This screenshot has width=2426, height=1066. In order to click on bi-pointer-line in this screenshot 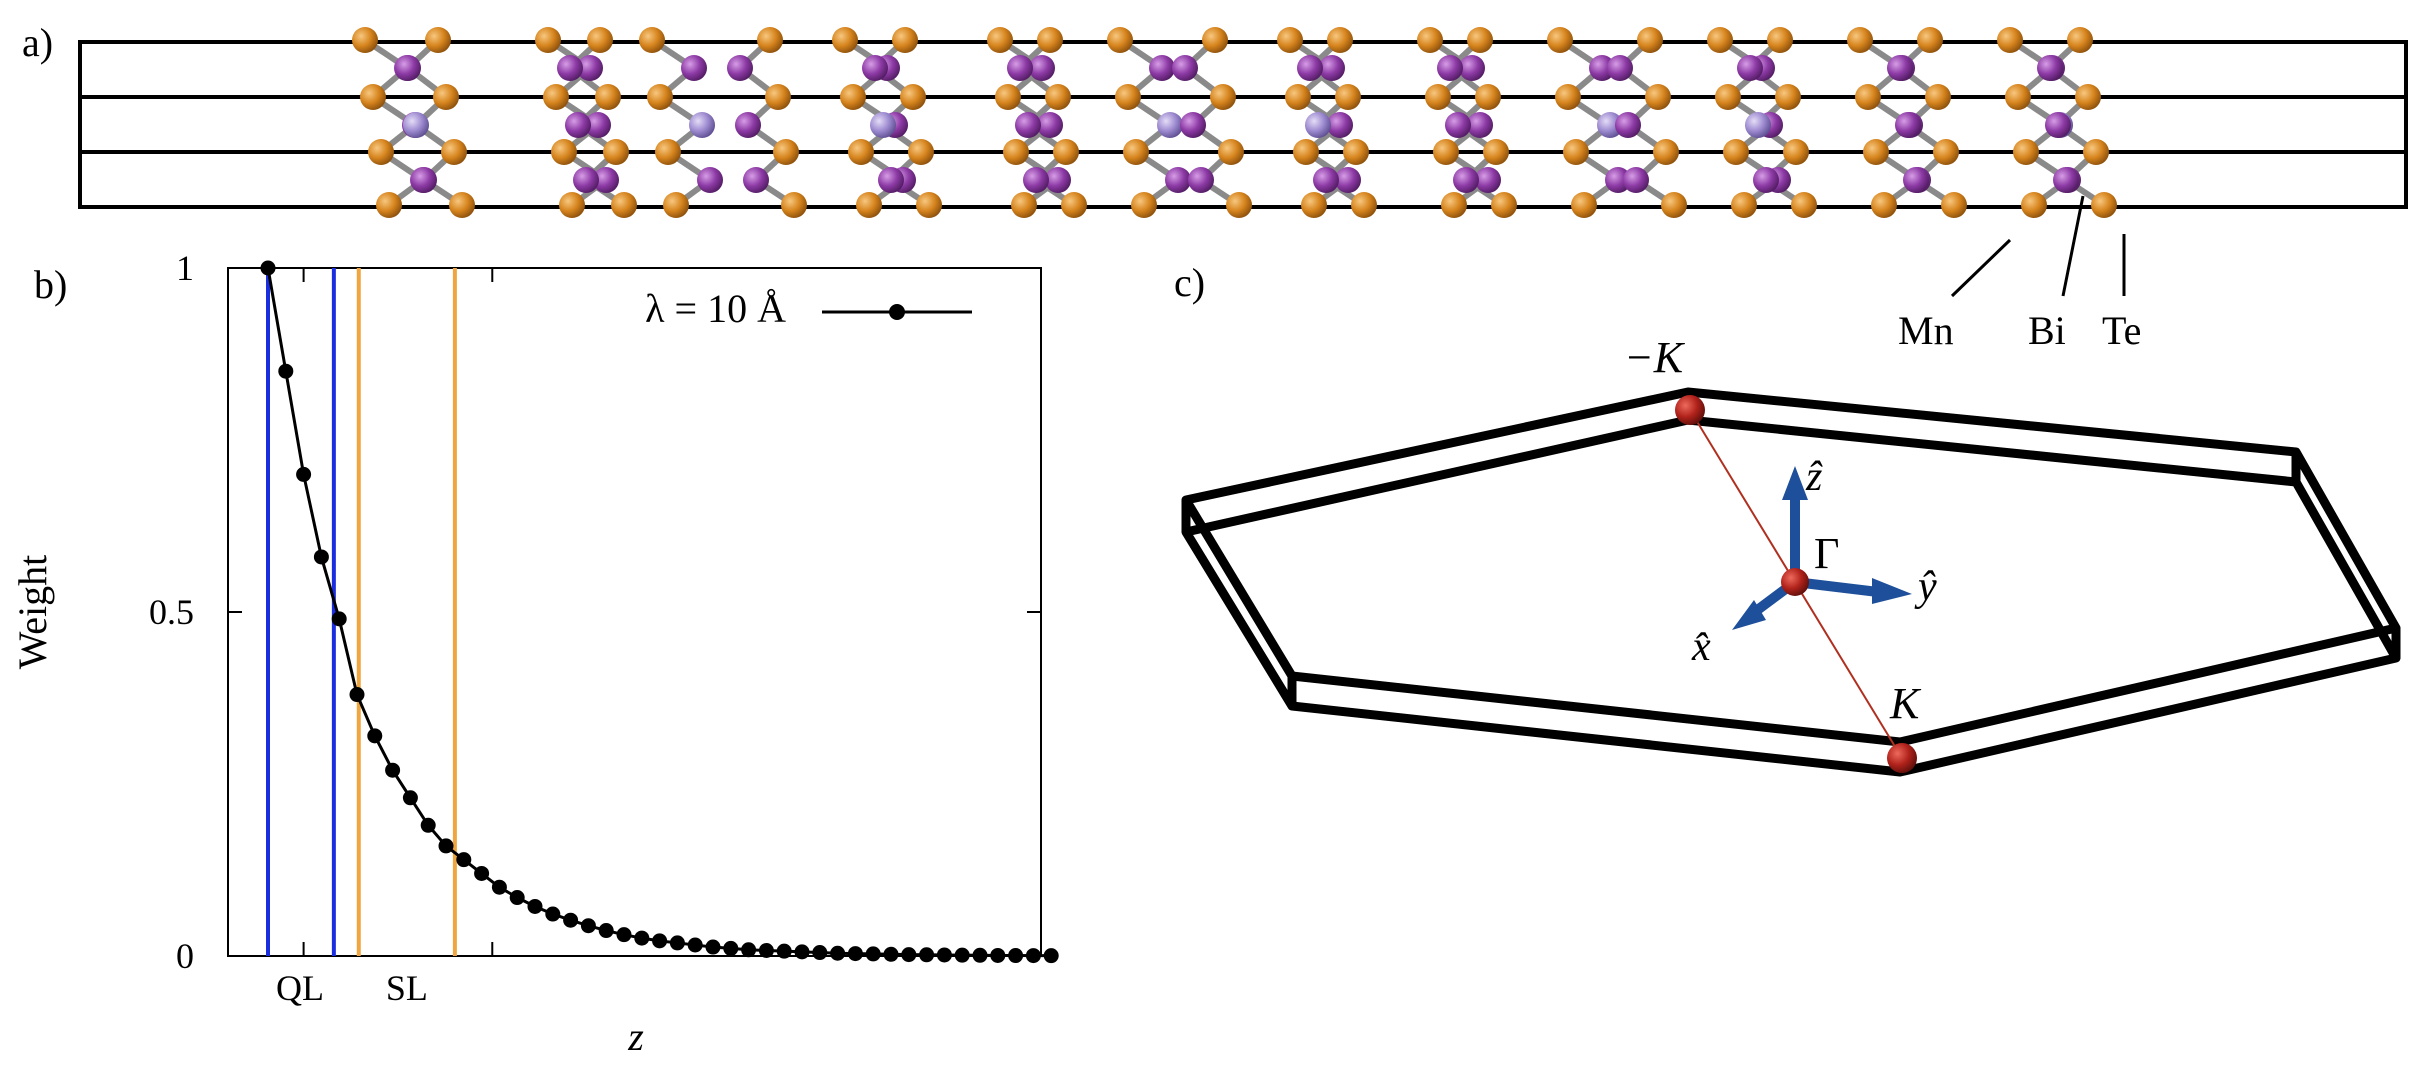, I will do `click(2073, 246)`.